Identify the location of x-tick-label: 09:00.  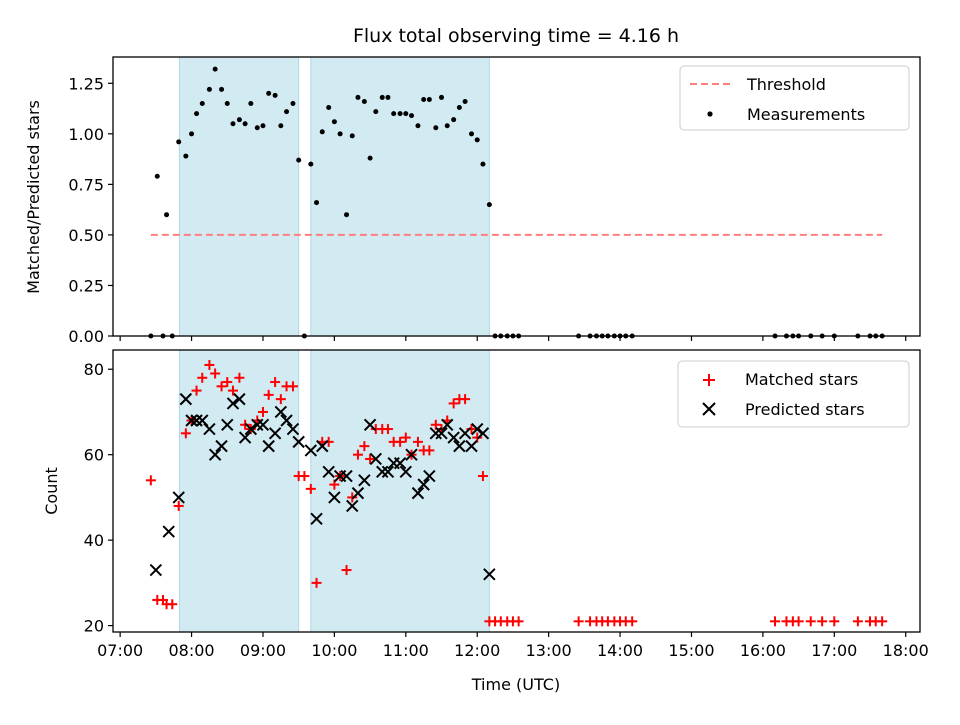
(263, 650).